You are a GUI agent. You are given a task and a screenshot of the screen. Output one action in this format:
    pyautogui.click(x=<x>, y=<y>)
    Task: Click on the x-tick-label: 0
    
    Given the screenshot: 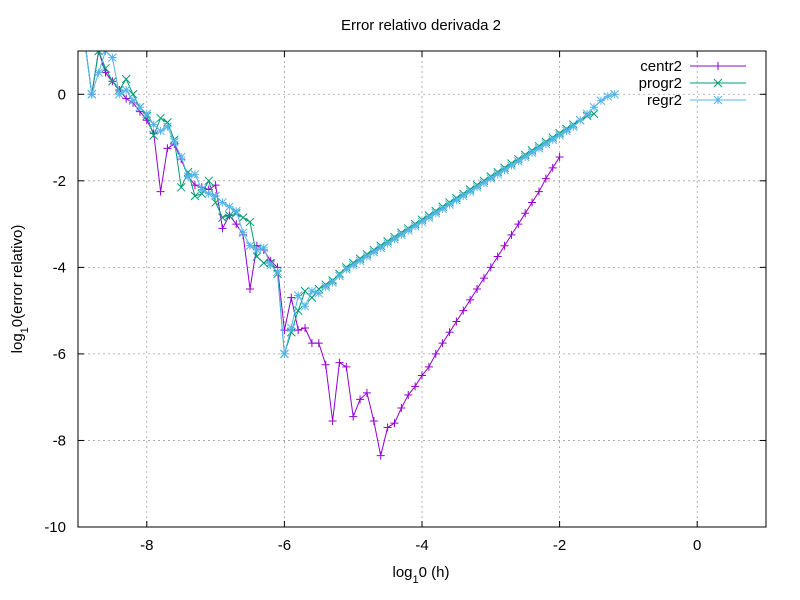 What is the action you would take?
    pyautogui.click(x=697, y=545)
    